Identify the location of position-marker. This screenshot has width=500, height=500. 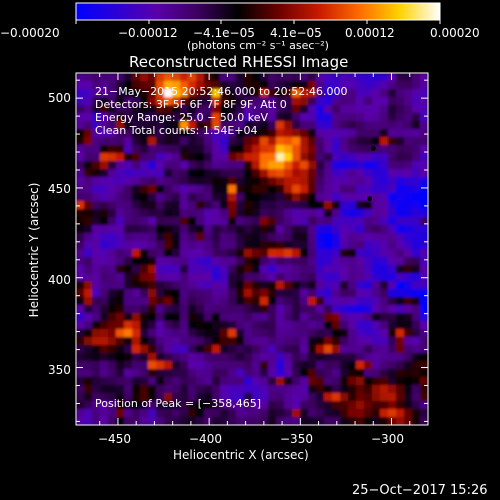
(370, 199).